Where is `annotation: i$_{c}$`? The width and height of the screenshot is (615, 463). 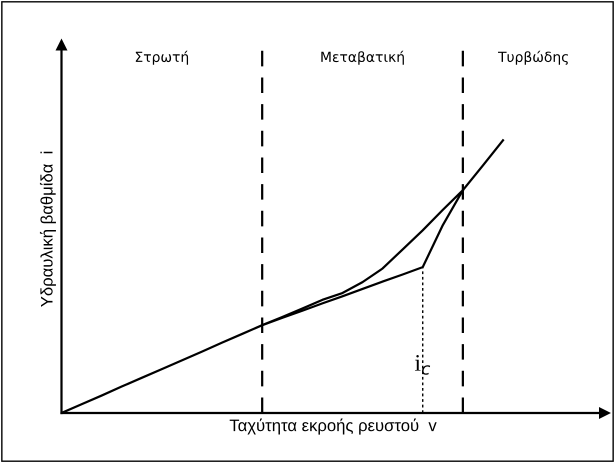 annotation: i$_{c}$ is located at coordinates (422, 365).